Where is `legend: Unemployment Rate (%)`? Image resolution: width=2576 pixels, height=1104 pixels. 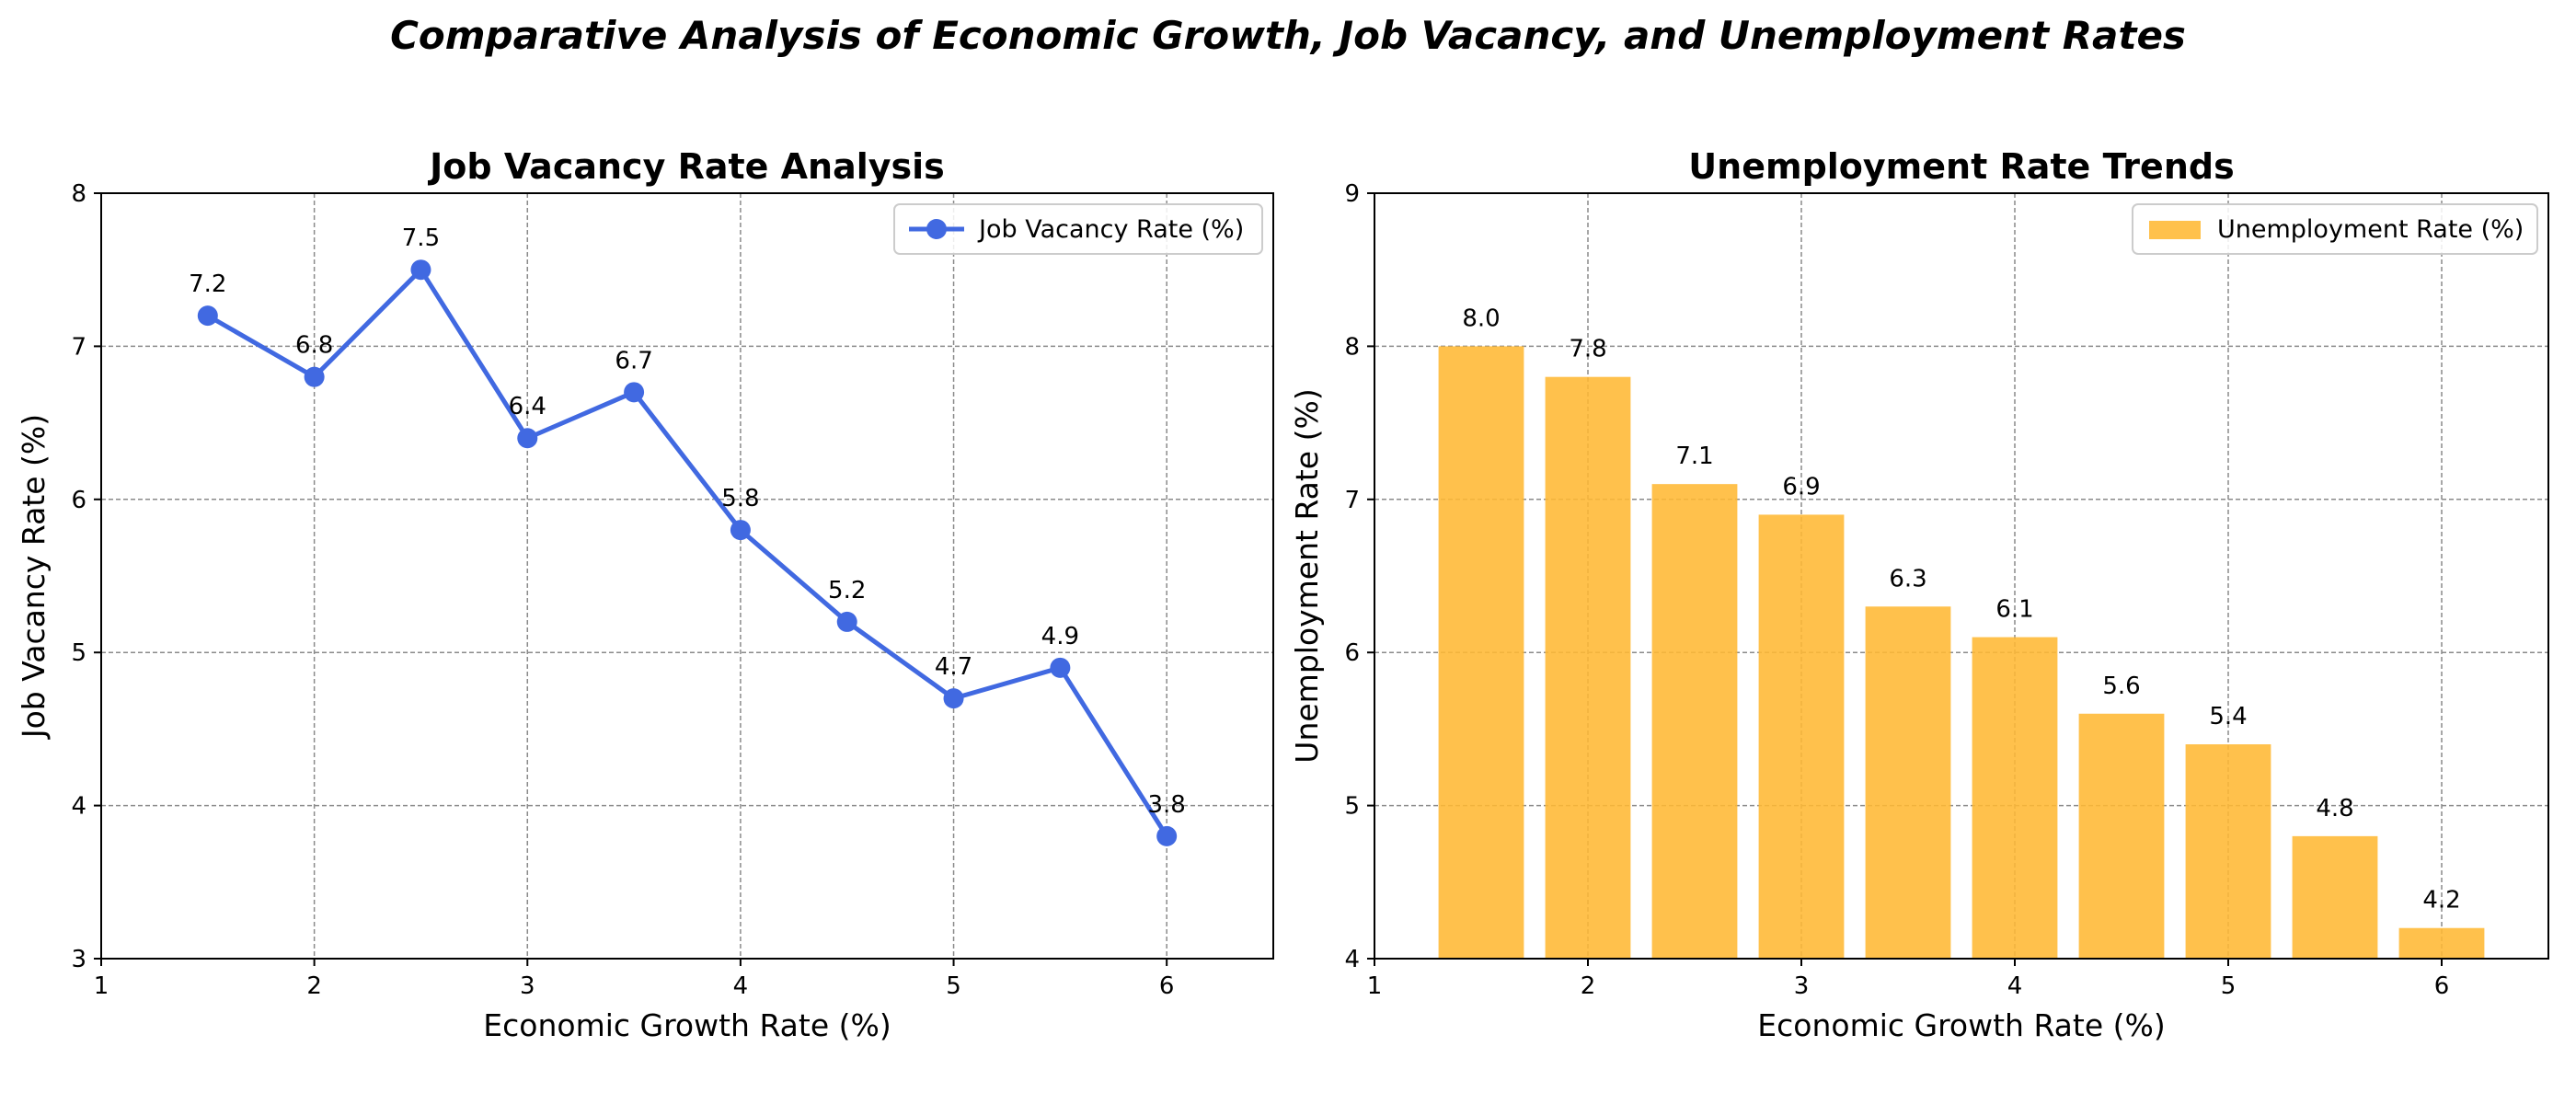
legend: Unemployment Rate (%) is located at coordinates (2335, 229).